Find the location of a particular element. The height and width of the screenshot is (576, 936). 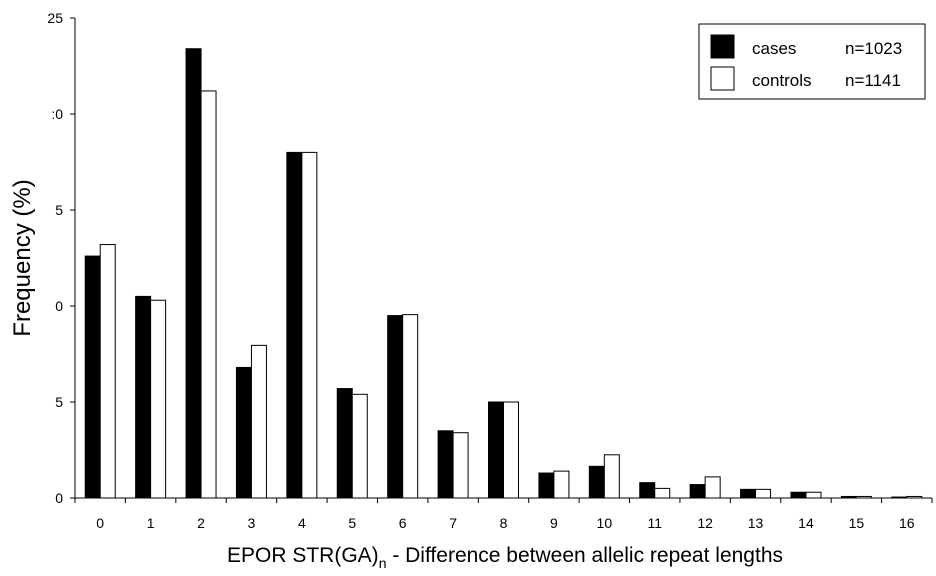

x-axis-label-subscript: n is located at coordinates (383, 563).